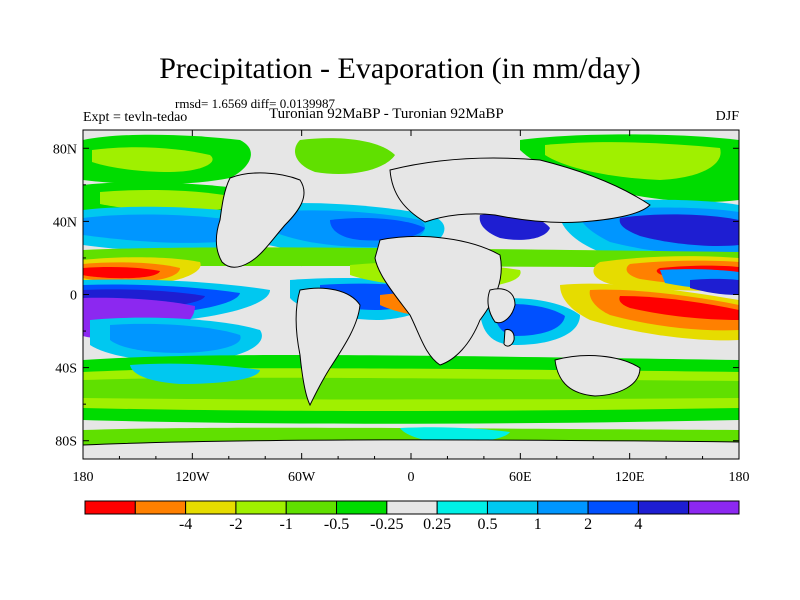  I want to click on colorbar-label: -0.5, so click(336, 524).